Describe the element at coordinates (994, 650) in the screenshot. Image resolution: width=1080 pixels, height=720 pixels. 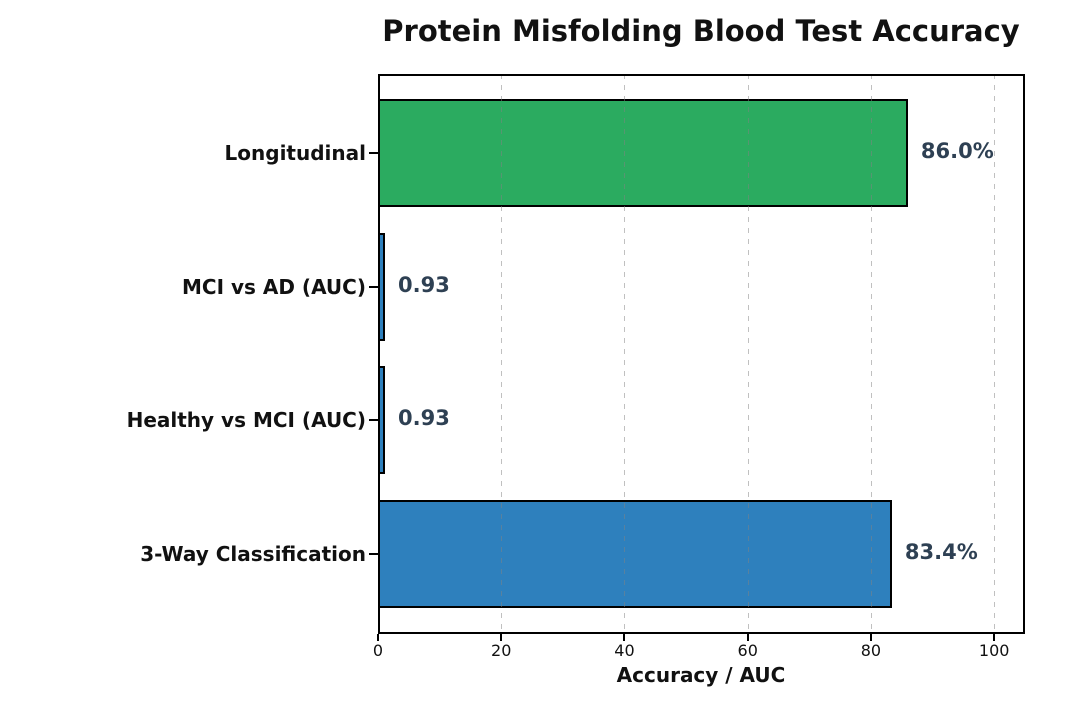
I see `x-tick-label-100: 100` at that location.